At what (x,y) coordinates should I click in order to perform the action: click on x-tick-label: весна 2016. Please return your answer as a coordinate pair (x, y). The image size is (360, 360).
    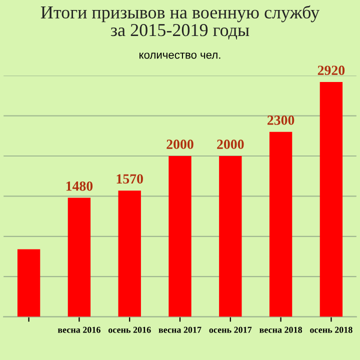
    Looking at the image, I should click on (79, 329).